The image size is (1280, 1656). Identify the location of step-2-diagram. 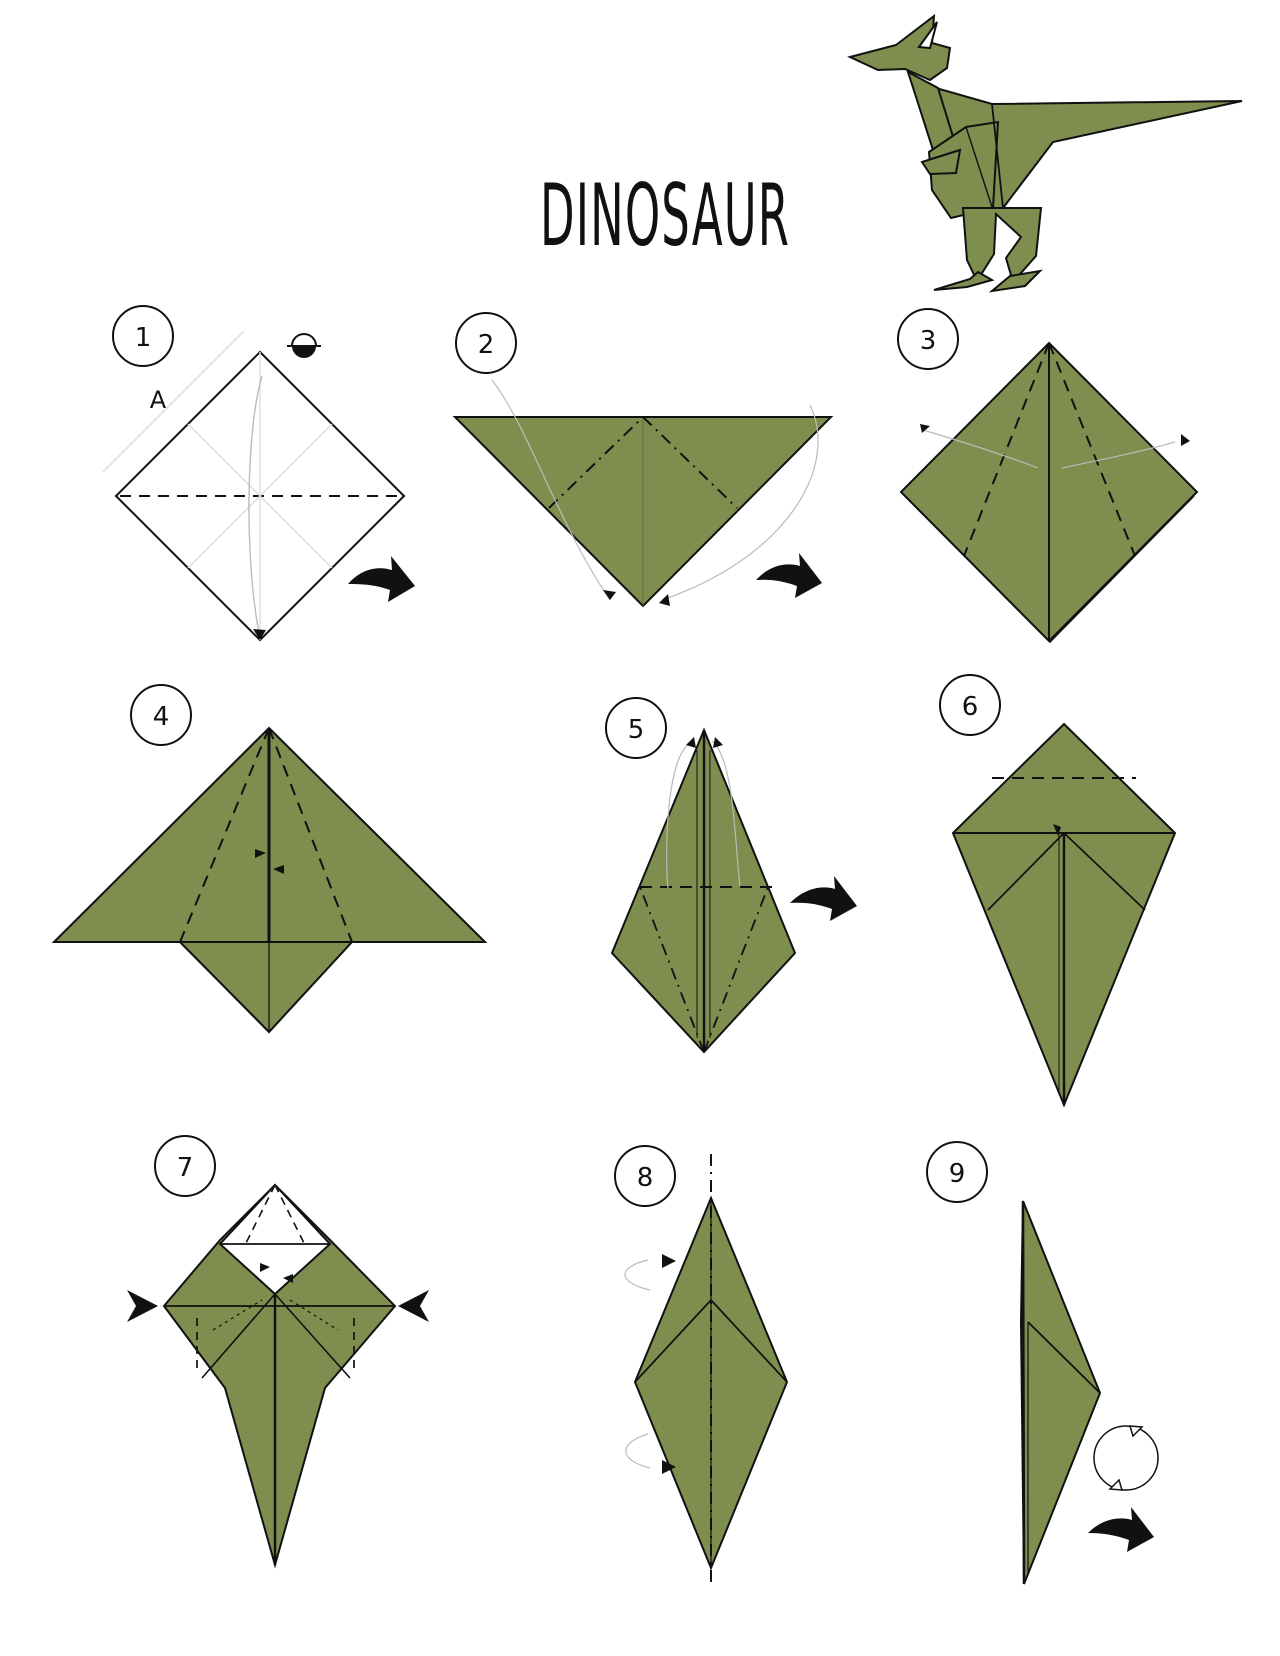
(643, 493).